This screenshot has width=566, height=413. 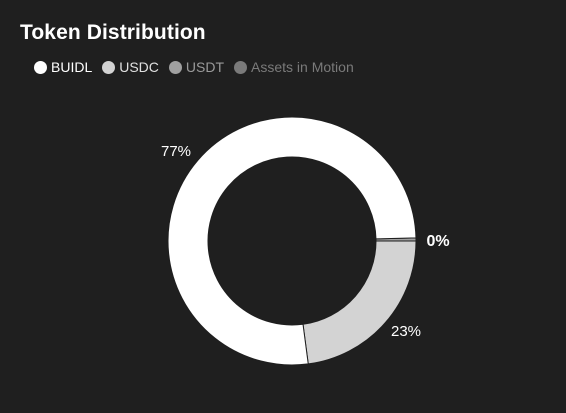 What do you see at coordinates (359, 302) in the screenshot?
I see `slice-usdc` at bounding box center [359, 302].